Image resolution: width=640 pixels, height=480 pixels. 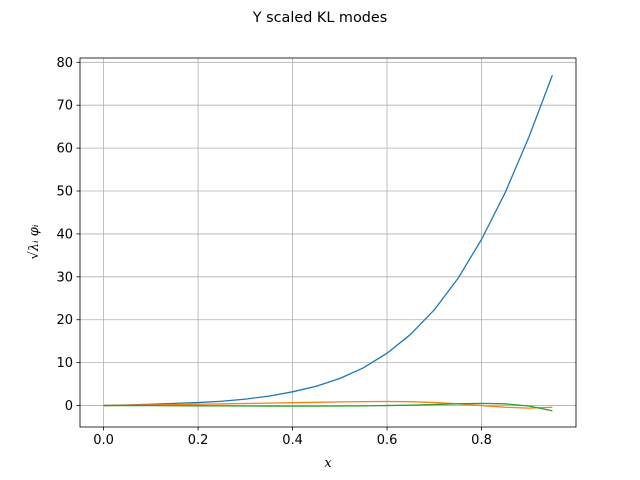 I want to click on x-tick-label: 0.0, so click(x=103, y=440).